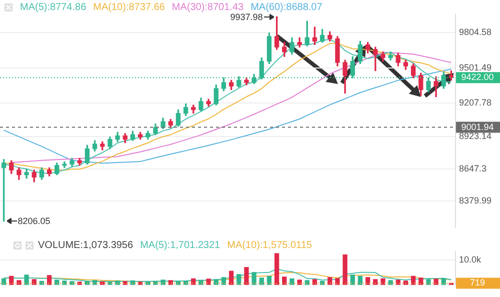 The image size is (500, 297). Describe the element at coordinates (473, 169) in the screenshot. I see `y-tick-label: 8647.3` at that location.